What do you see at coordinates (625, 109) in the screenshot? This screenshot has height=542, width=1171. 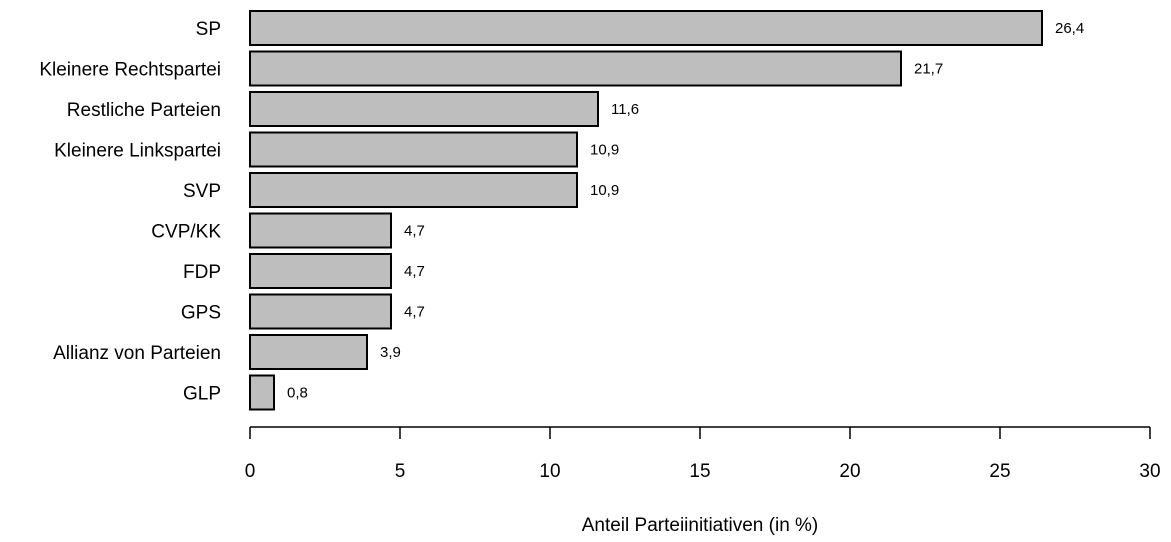 I see `value-label-restliche-parteien: 11,6` at bounding box center [625, 109].